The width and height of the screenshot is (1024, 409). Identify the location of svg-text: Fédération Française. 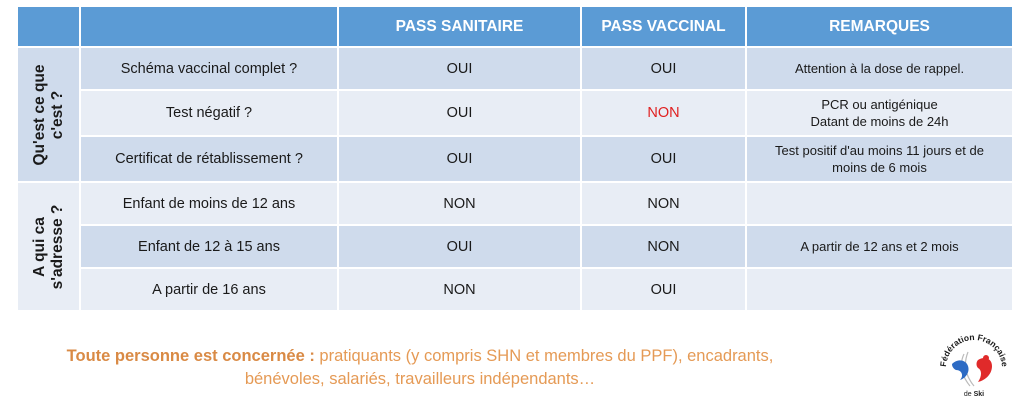
(974, 350).